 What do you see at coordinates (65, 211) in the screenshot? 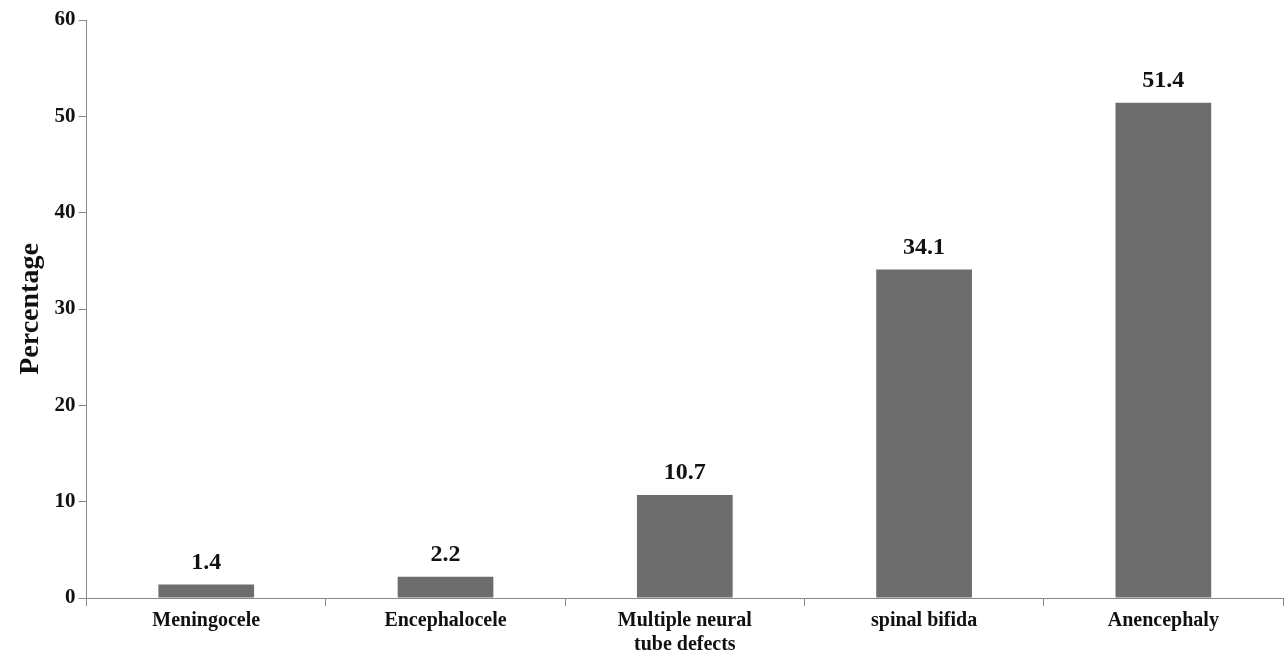
I see `y-tick-label: 40` at bounding box center [65, 211].